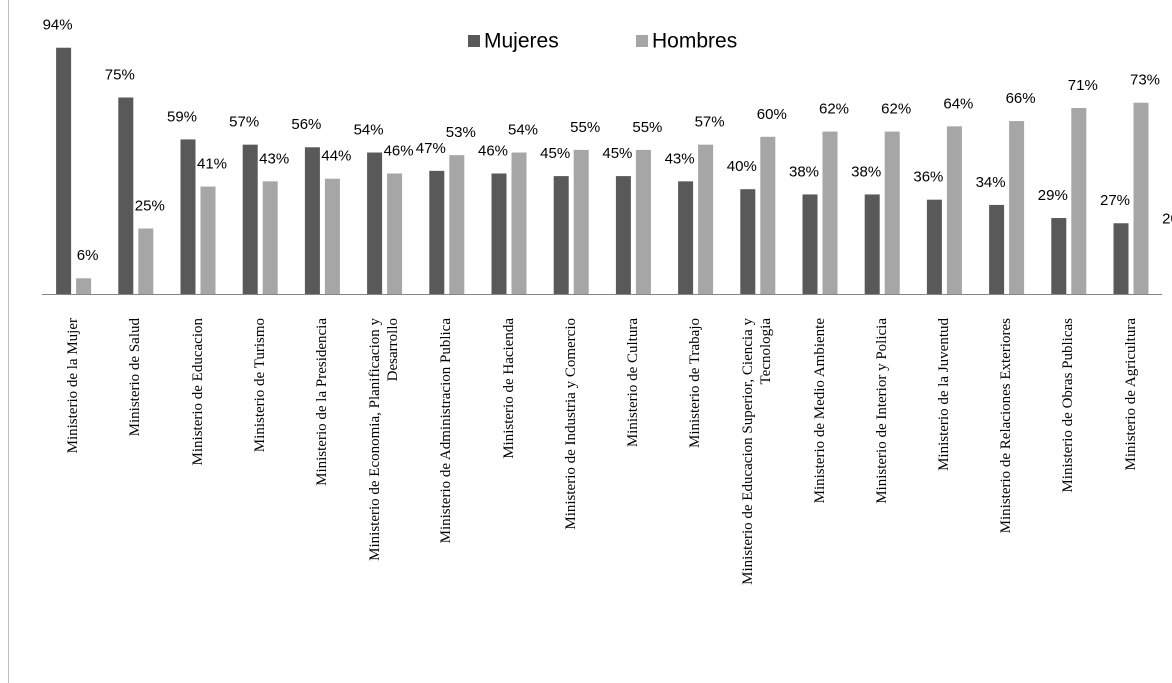 The image size is (1172, 683). Describe the element at coordinates (772, 114) in the screenshot. I see `data-label: 60%` at that location.